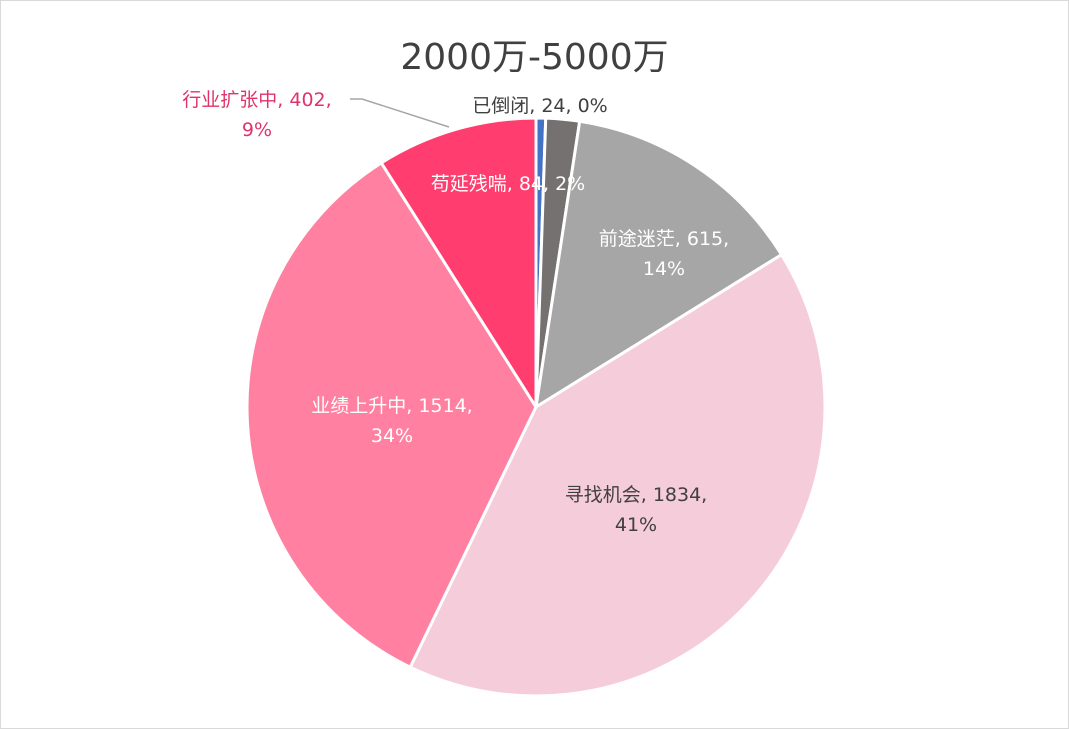 This screenshot has width=1069, height=729. What do you see at coordinates (664, 254) in the screenshot?
I see `slice-label-2: 前途迷茫, 615, 14%` at bounding box center [664, 254].